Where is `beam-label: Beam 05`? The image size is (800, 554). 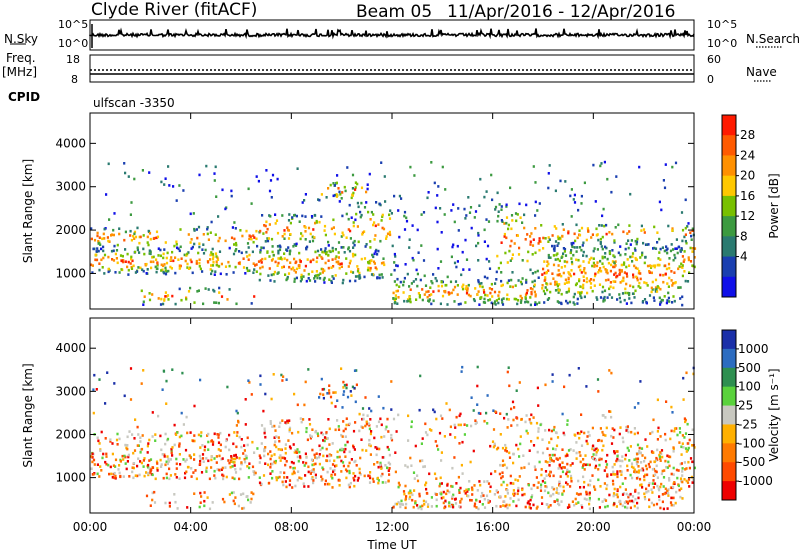 beam-label: Beam 05 is located at coordinates (394, 12).